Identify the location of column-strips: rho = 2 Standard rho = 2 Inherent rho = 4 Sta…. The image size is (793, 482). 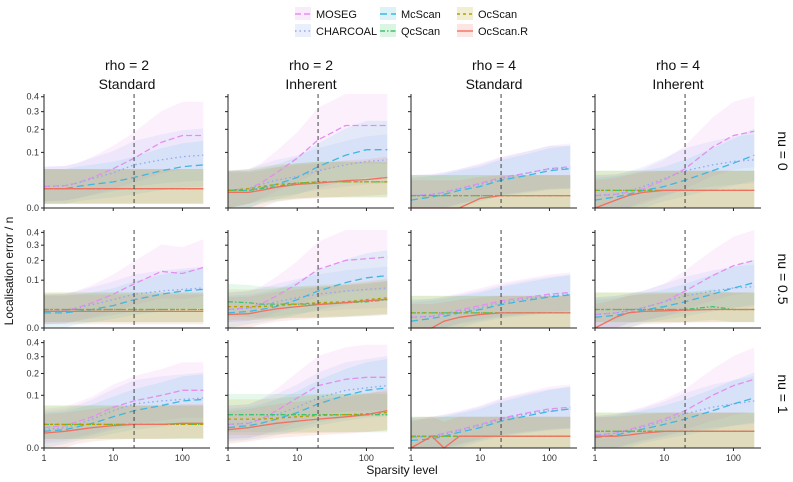
(401, 74).